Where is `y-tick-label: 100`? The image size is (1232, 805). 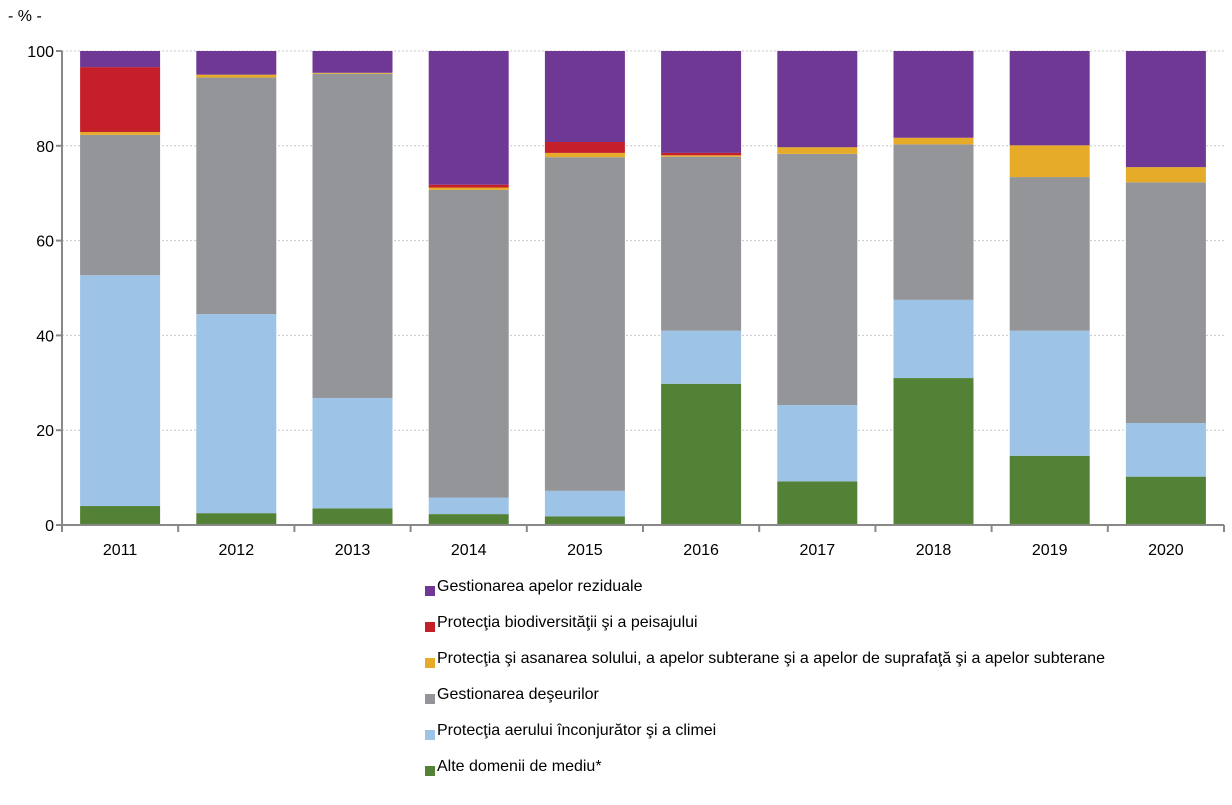
y-tick-label: 100 is located at coordinates (40, 52).